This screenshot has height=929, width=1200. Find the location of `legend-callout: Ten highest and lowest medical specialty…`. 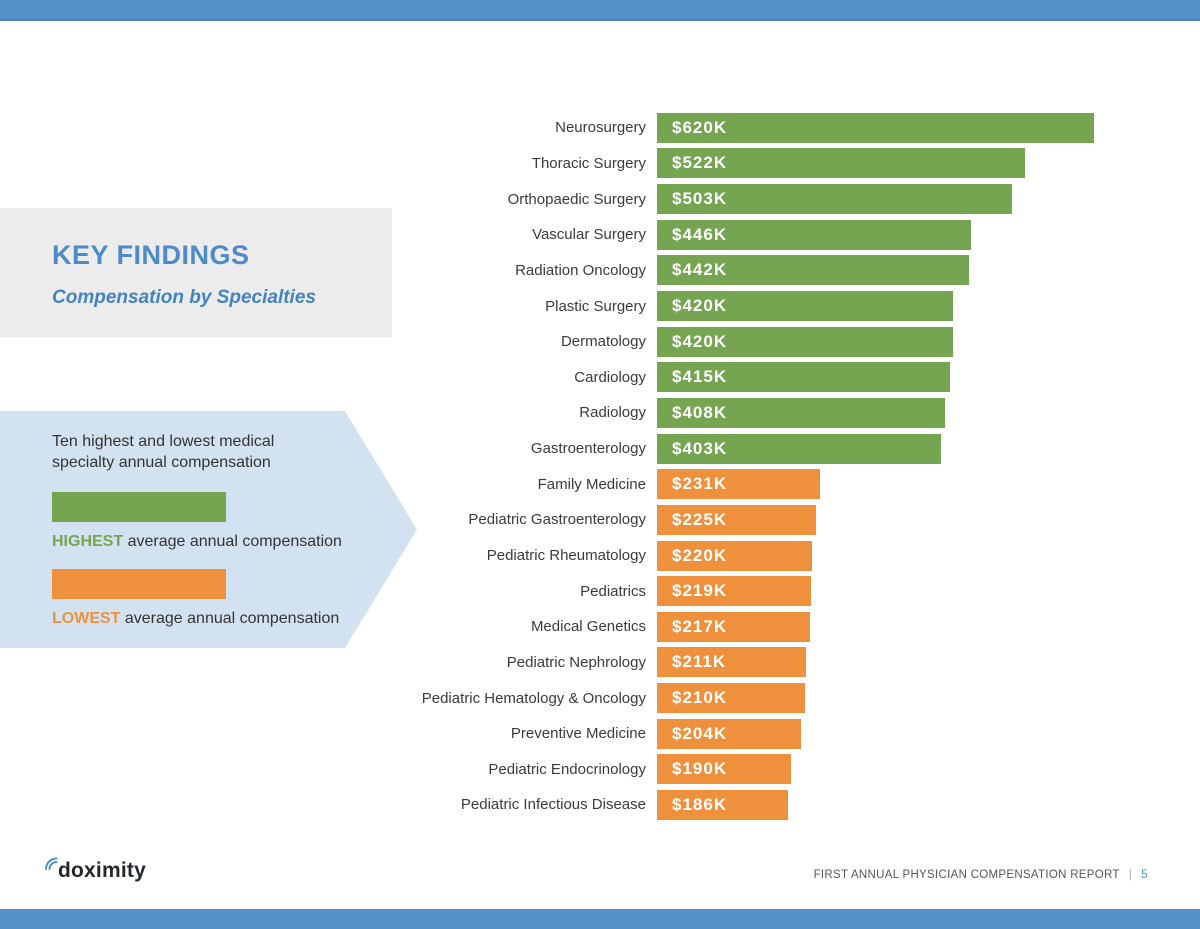

legend-callout: Ten highest and lowest medical specialty… is located at coordinates (209, 529).